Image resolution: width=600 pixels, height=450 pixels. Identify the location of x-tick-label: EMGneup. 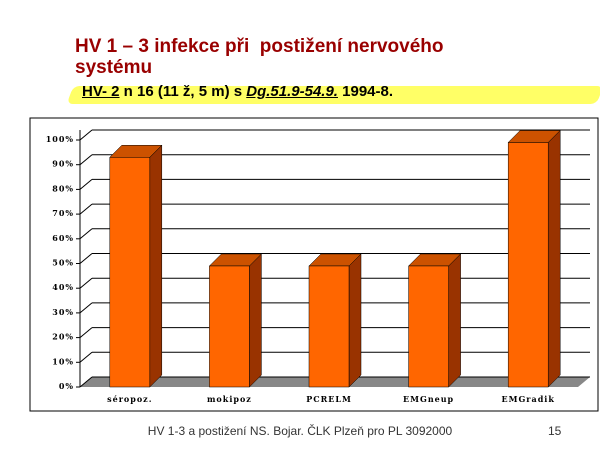
(428, 399).